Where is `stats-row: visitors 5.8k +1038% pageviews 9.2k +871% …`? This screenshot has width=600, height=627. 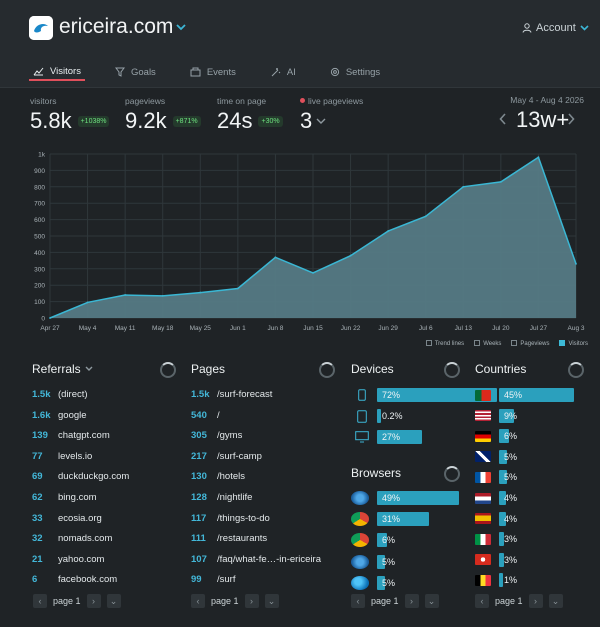 stats-row: visitors 5.8k +1038% pageviews 9.2k +871% … is located at coordinates (310, 116).